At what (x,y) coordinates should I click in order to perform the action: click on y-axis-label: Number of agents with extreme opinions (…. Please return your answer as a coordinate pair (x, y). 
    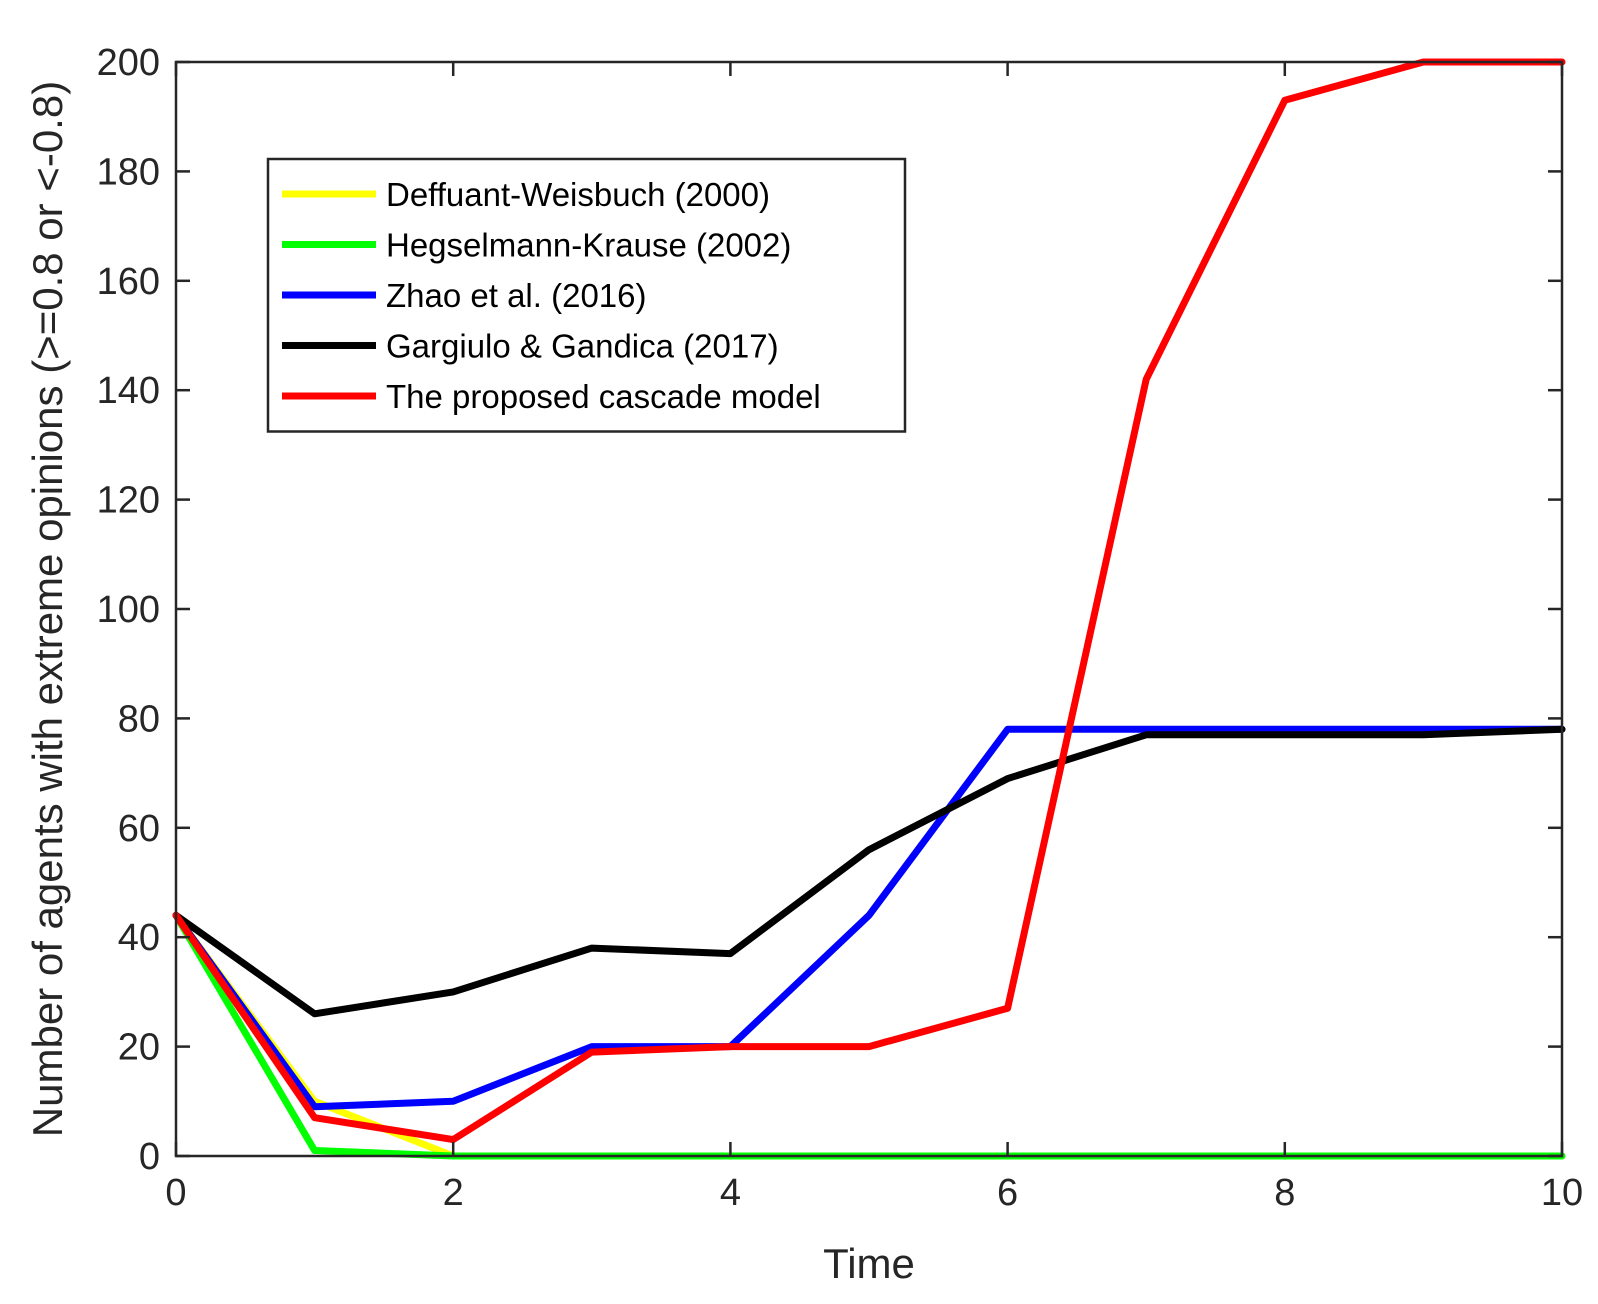
    Looking at the image, I should click on (47, 609).